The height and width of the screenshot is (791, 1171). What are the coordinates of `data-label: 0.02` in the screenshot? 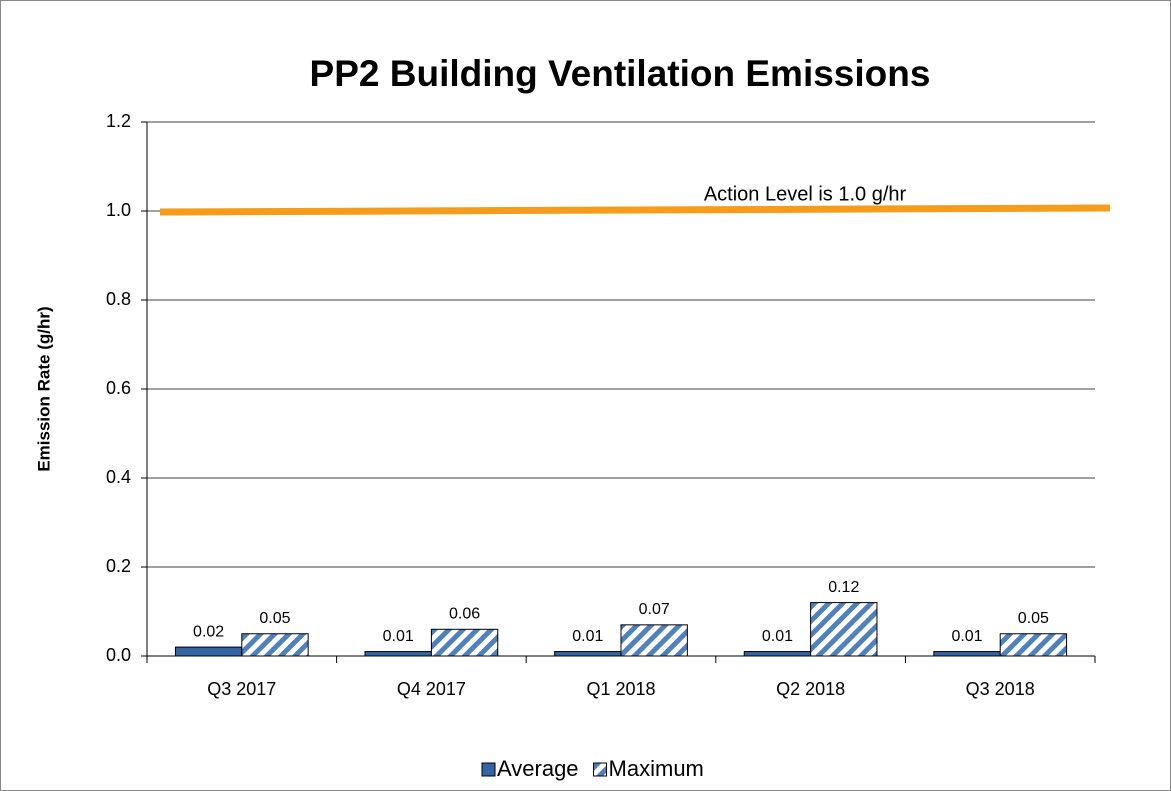 It's located at (208, 631).